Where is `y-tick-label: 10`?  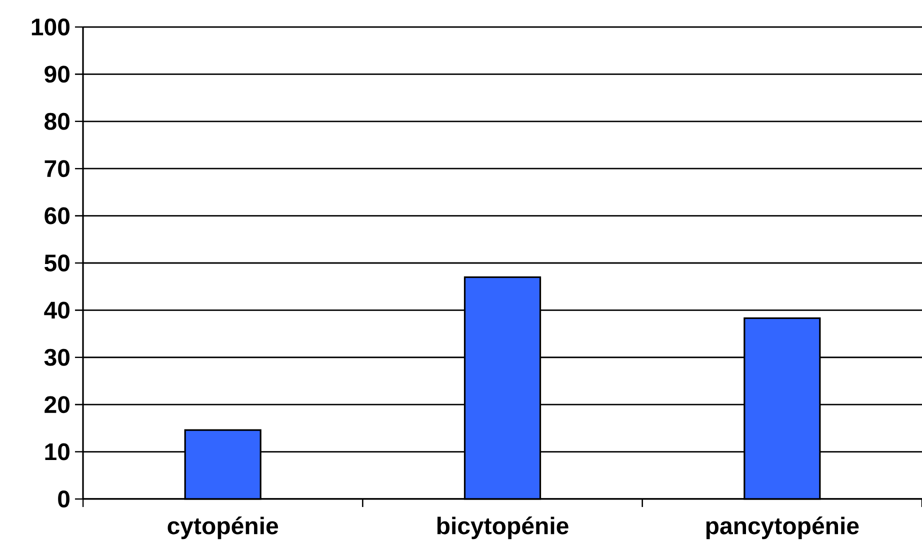 y-tick-label: 10 is located at coordinates (57, 451).